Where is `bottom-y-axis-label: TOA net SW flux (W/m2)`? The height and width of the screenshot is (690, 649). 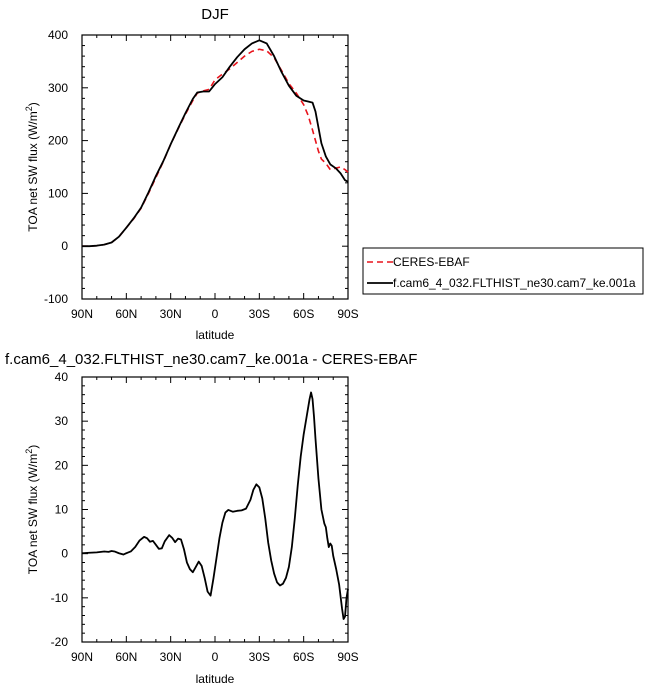
bottom-y-axis-label: TOA net SW flux (W/m2) is located at coordinates (32, 509).